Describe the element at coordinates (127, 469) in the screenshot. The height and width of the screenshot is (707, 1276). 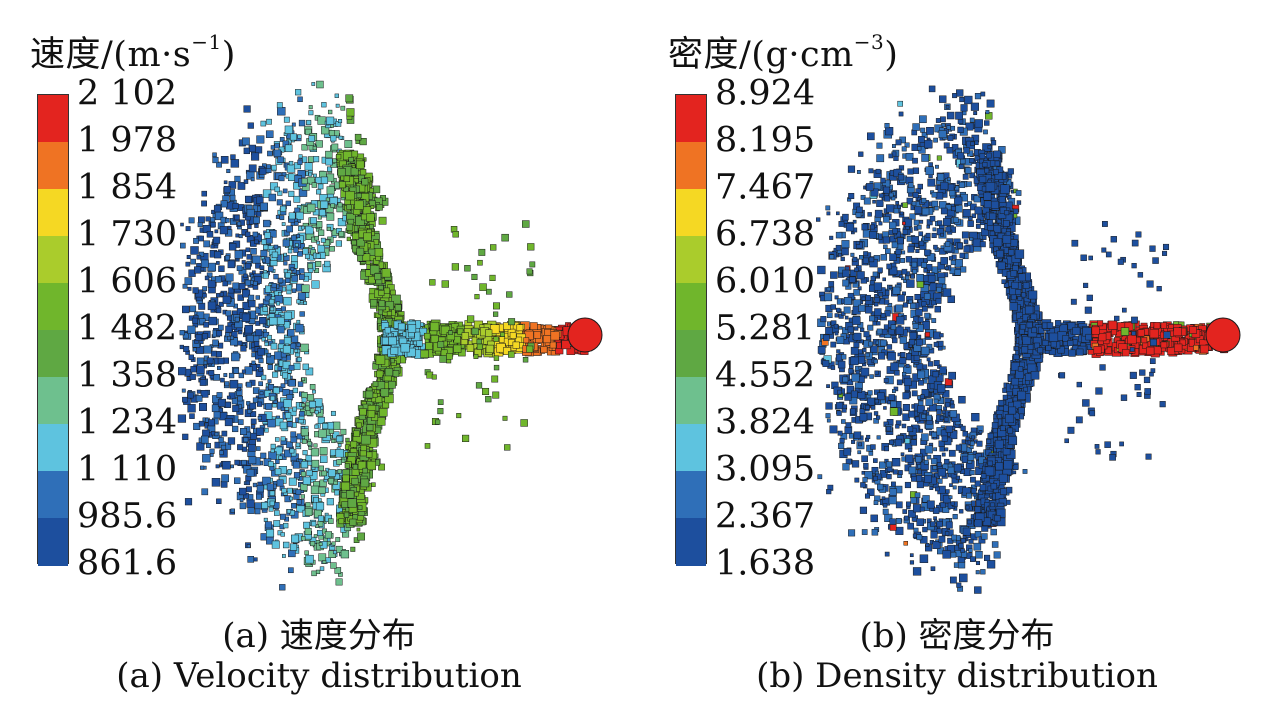
I see `colorbar-tick-label: 1 110` at that location.